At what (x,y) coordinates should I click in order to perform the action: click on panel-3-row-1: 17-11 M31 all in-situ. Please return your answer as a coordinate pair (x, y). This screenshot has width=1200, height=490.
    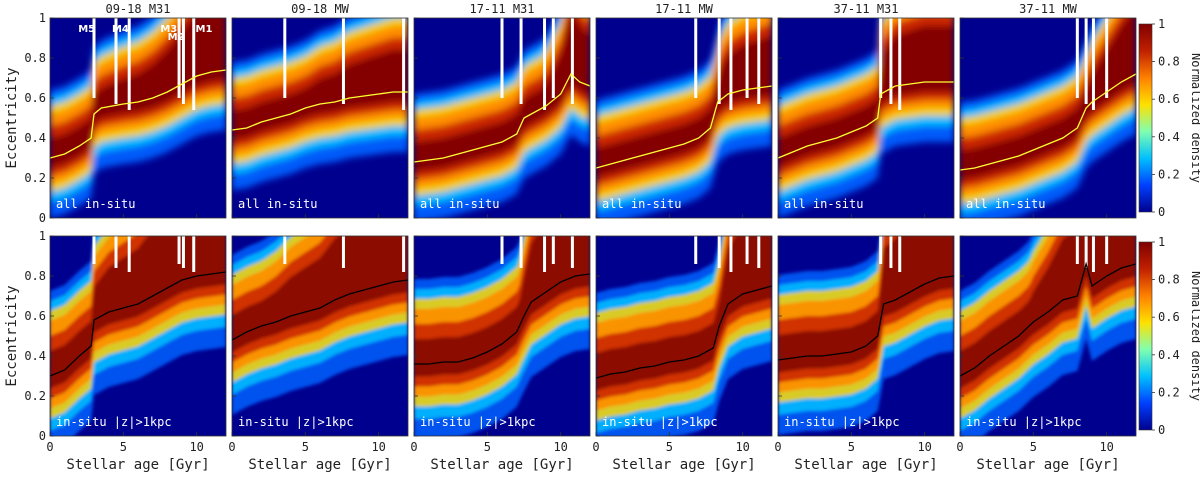
    Looking at the image, I should click on (502, 110).